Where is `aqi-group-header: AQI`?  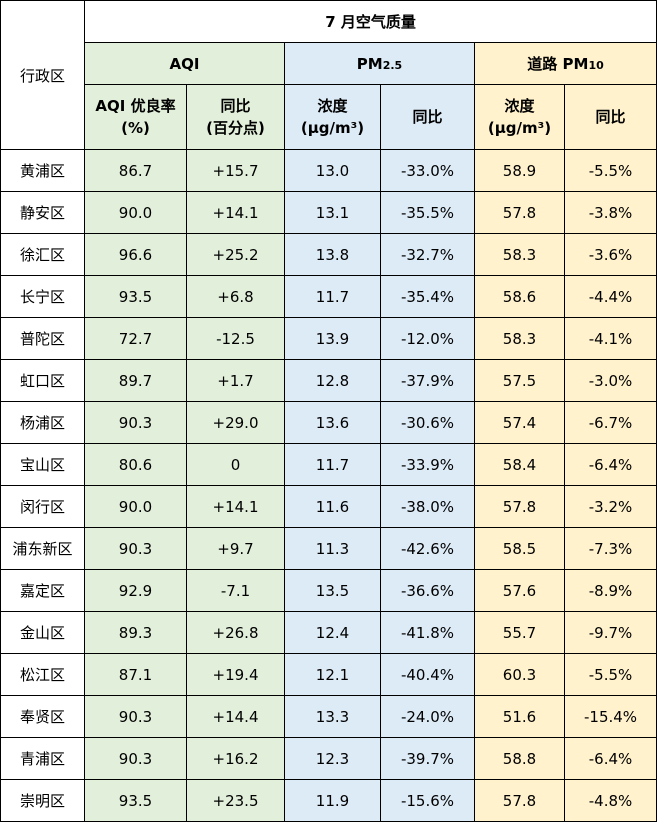
aqi-group-header: AQI is located at coordinates (184, 63).